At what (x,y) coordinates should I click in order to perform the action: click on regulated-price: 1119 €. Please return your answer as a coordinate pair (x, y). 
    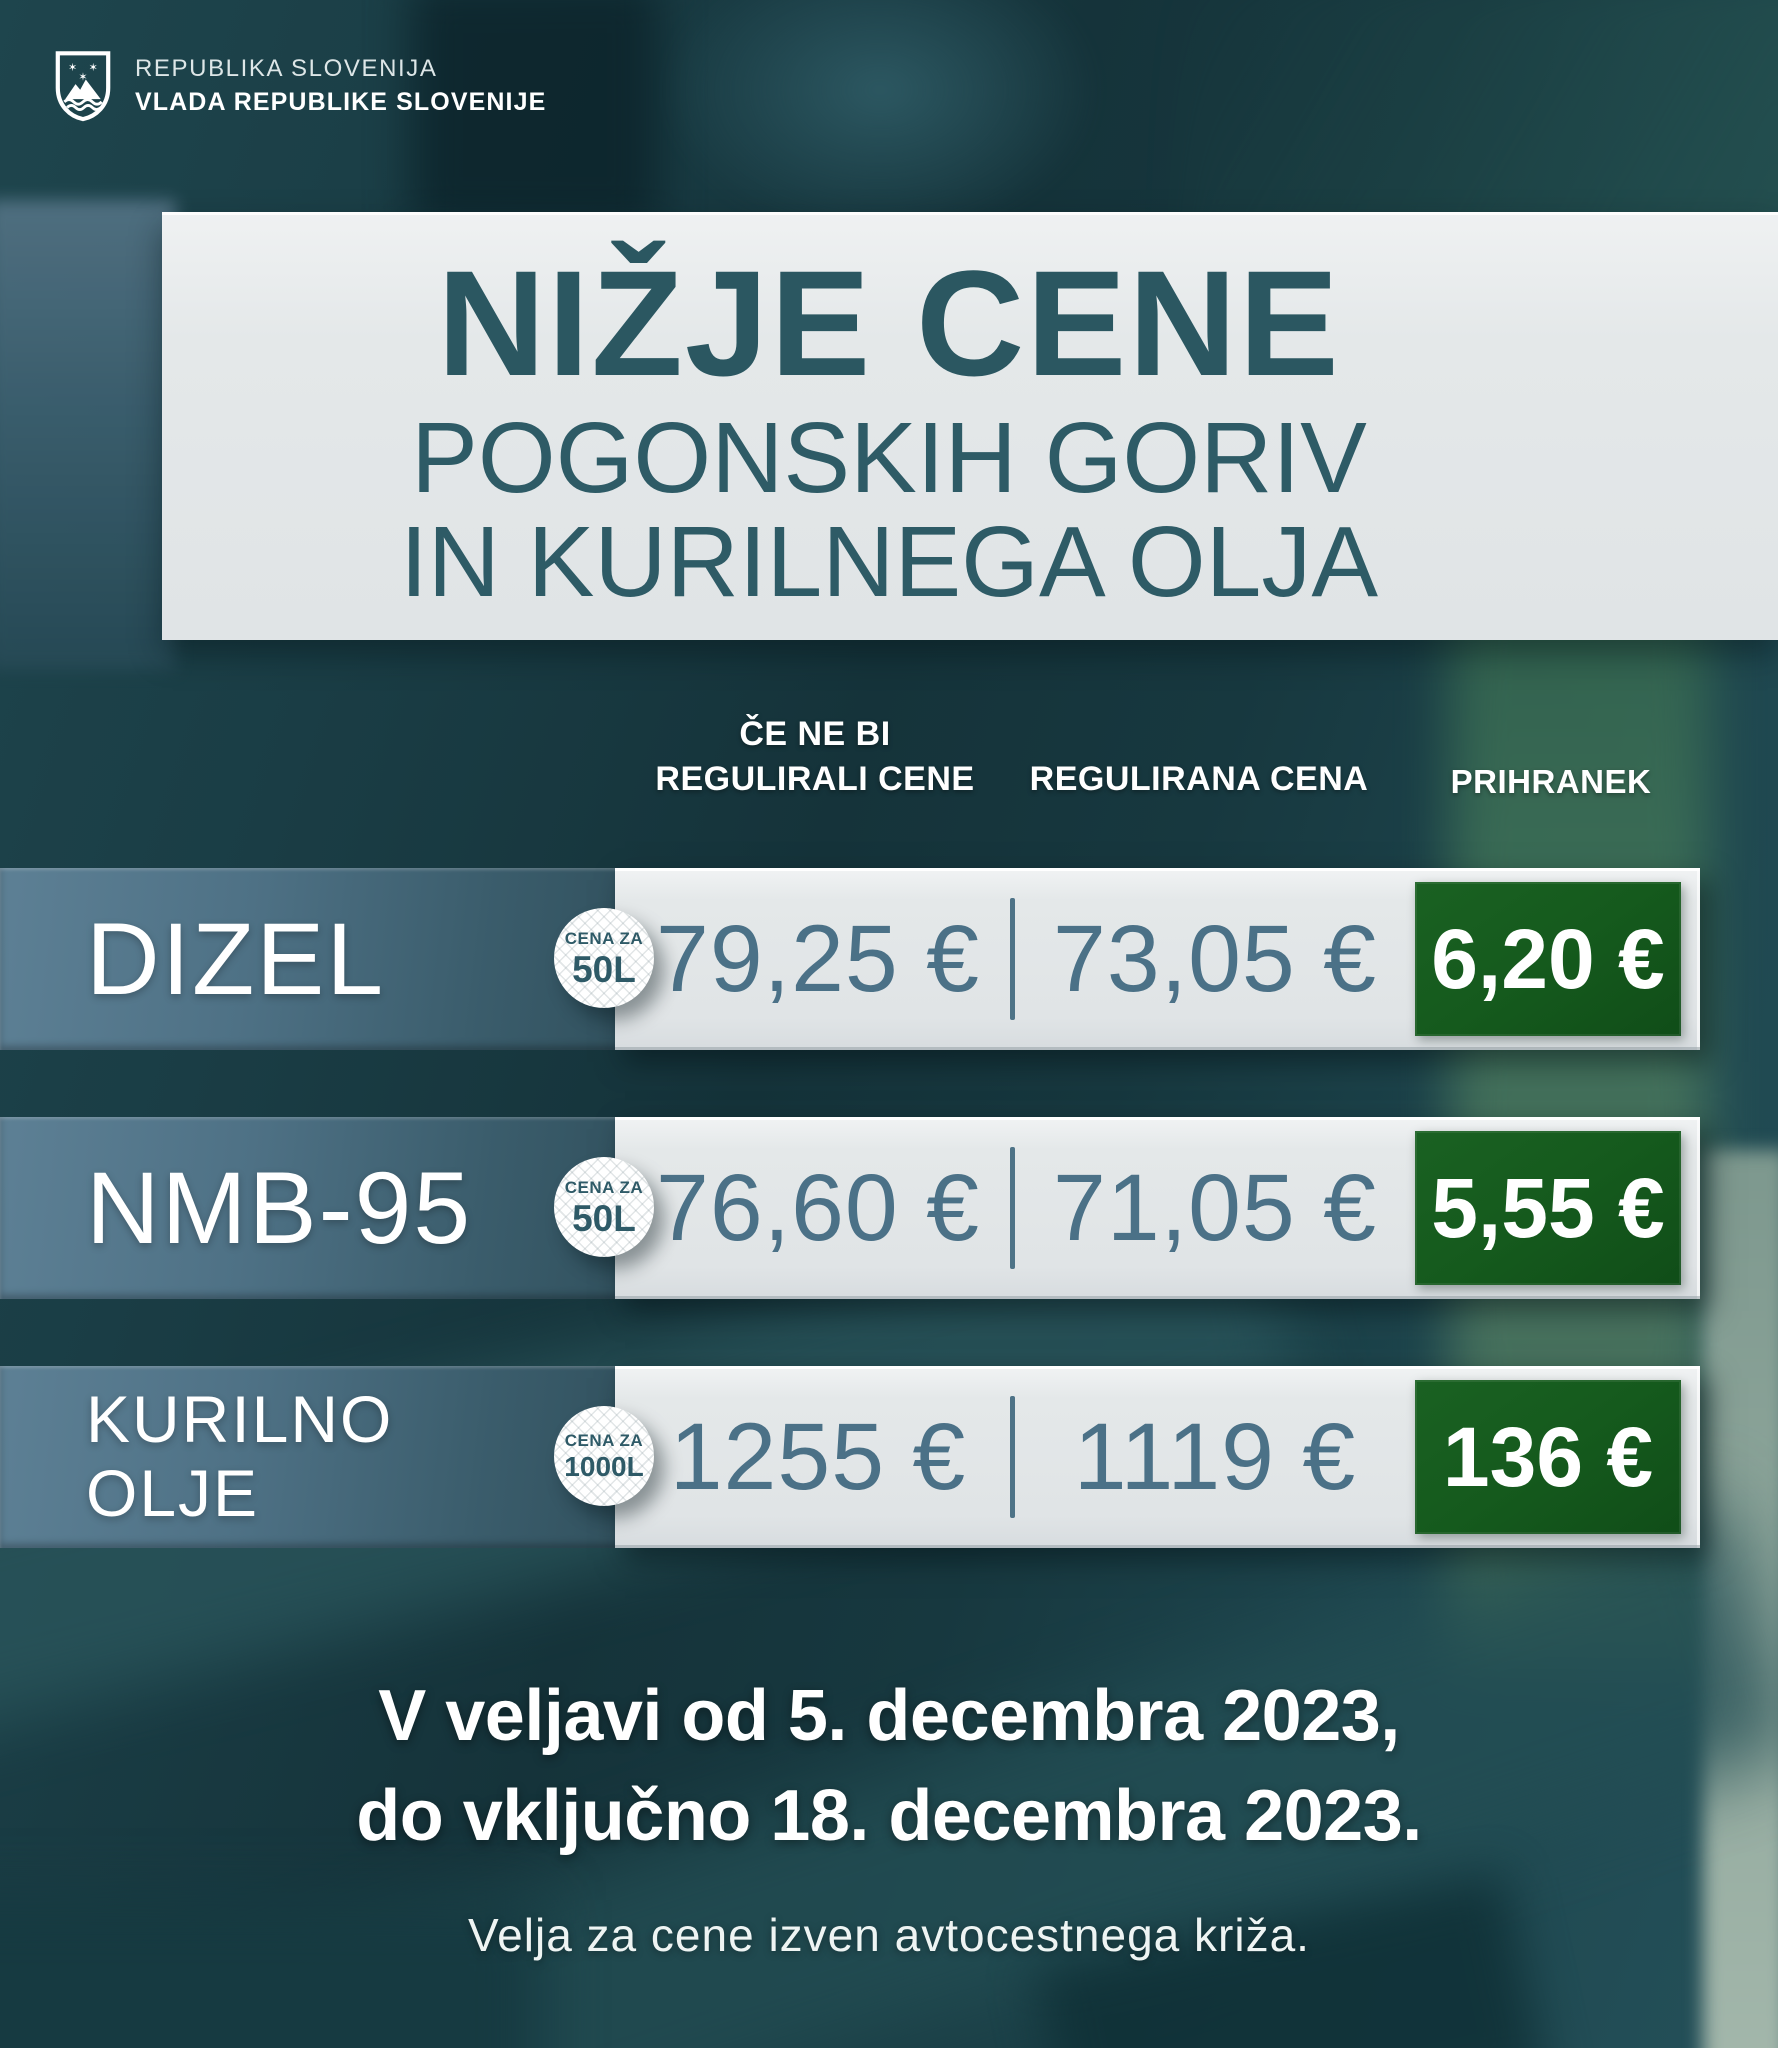
    Looking at the image, I should click on (1215, 1456).